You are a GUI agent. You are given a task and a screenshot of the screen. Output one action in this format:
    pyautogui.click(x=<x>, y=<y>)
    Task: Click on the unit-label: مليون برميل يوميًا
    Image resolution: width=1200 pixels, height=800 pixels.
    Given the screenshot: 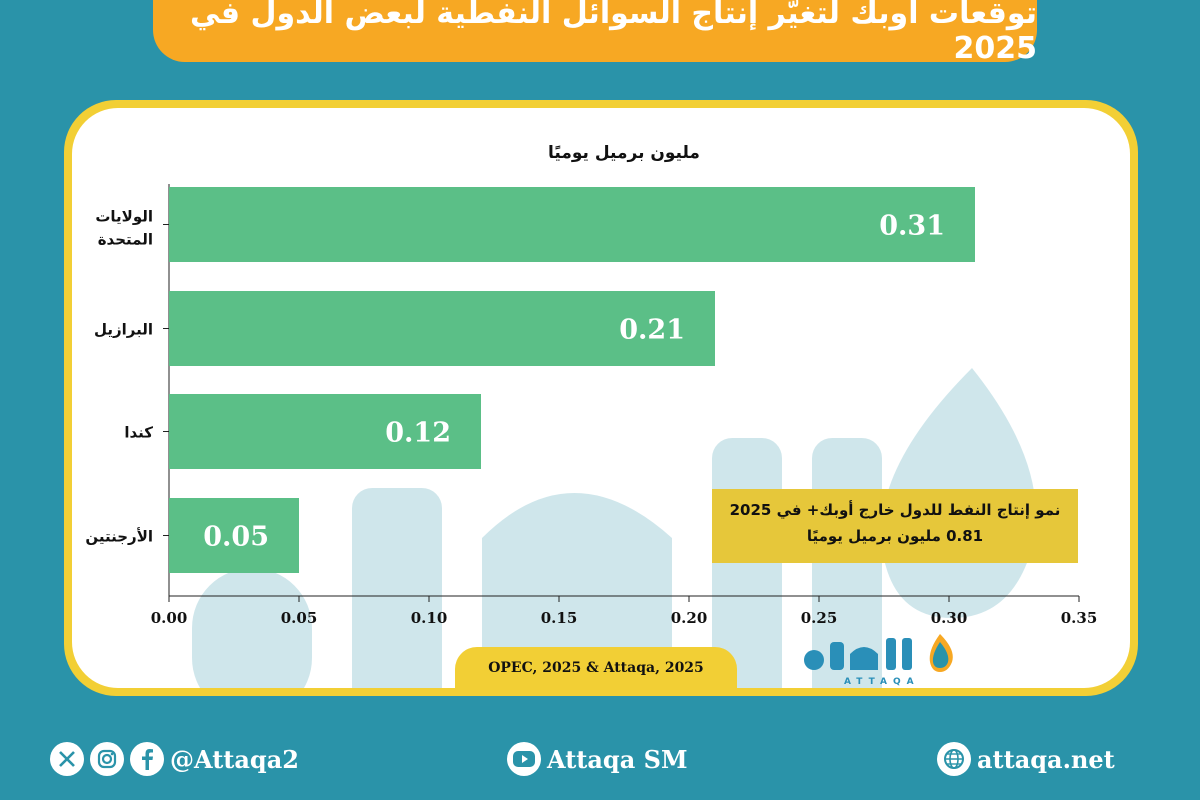 What is the action you would take?
    pyautogui.click(x=624, y=153)
    